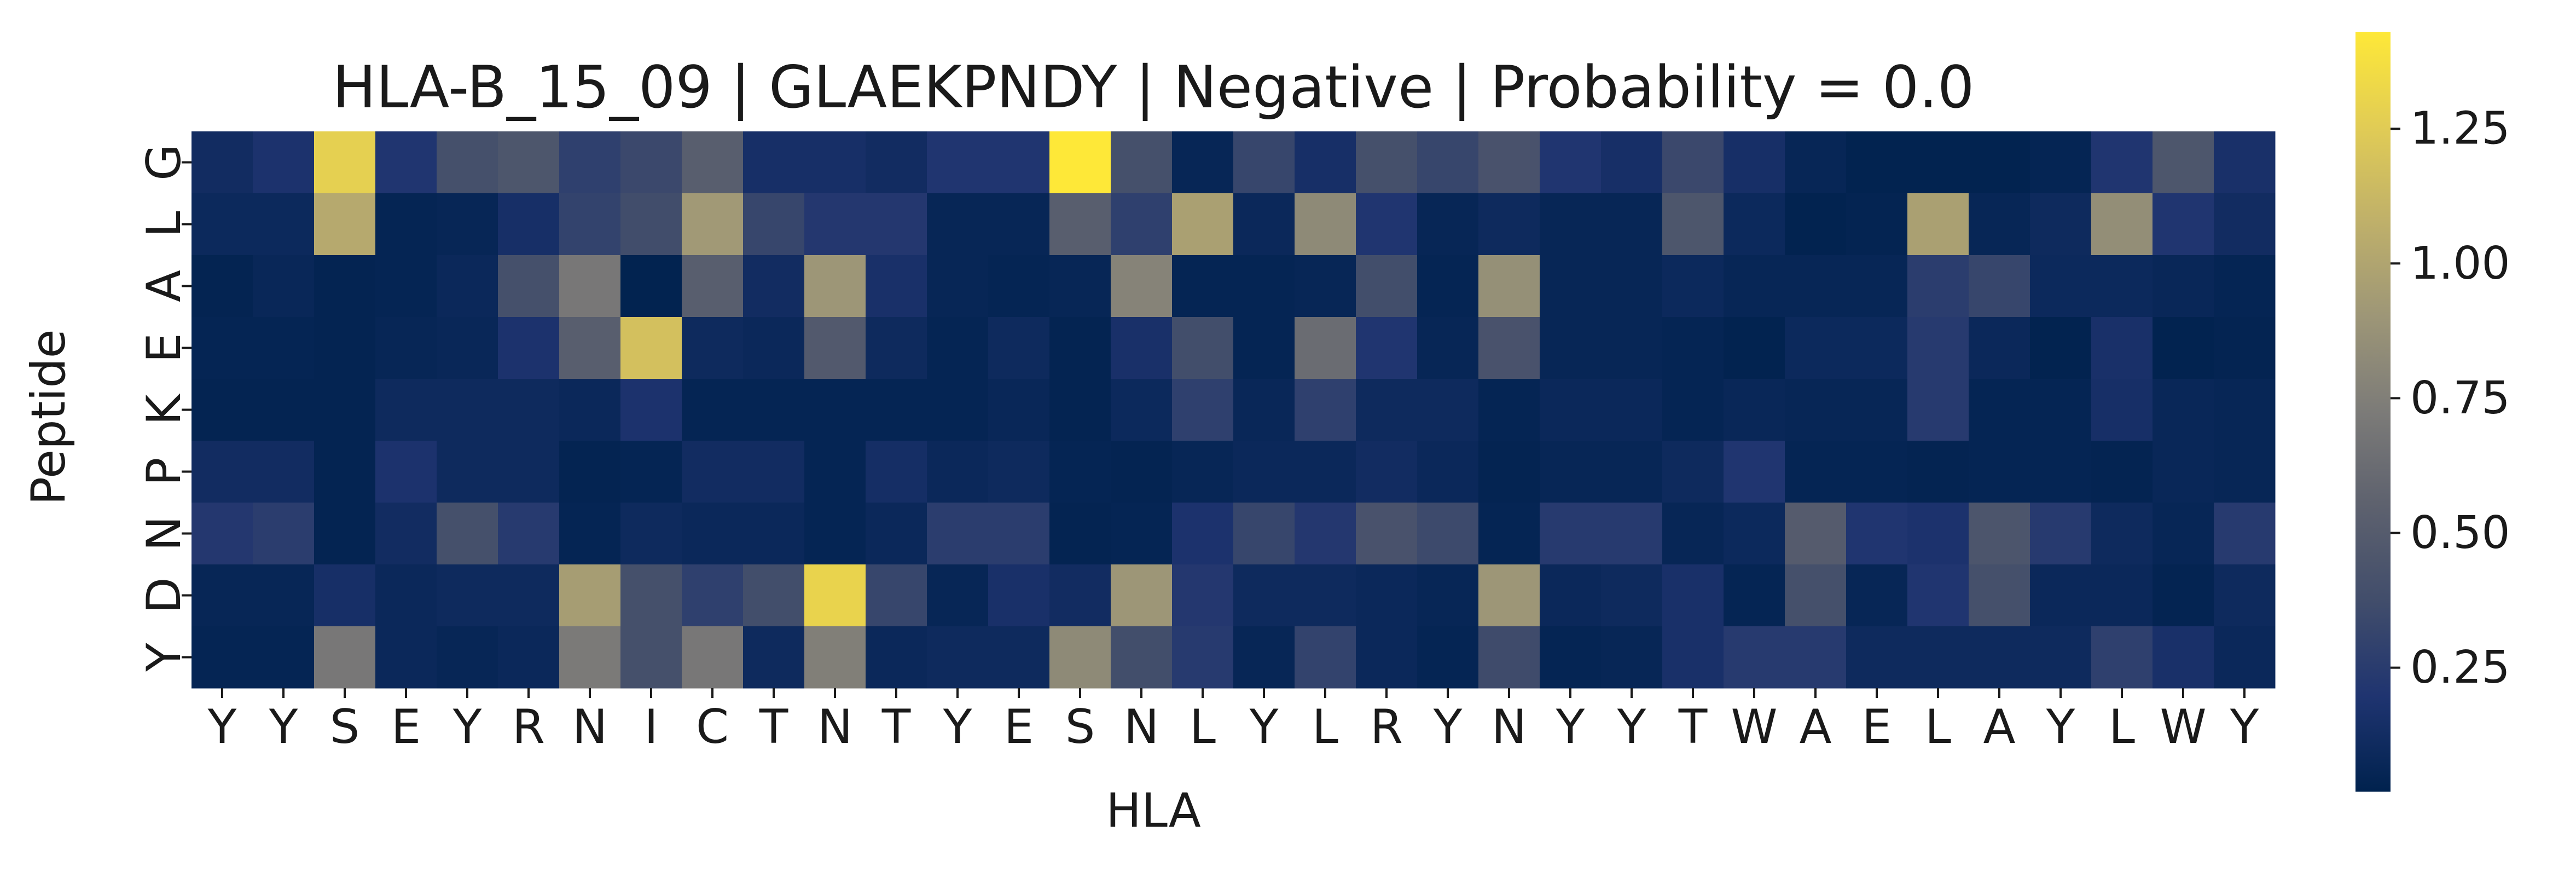 Image resolution: width=2576 pixels, height=871 pixels. Describe the element at coordinates (2460, 129) in the screenshot. I see `colorbar-tick-label: 1.25` at that location.